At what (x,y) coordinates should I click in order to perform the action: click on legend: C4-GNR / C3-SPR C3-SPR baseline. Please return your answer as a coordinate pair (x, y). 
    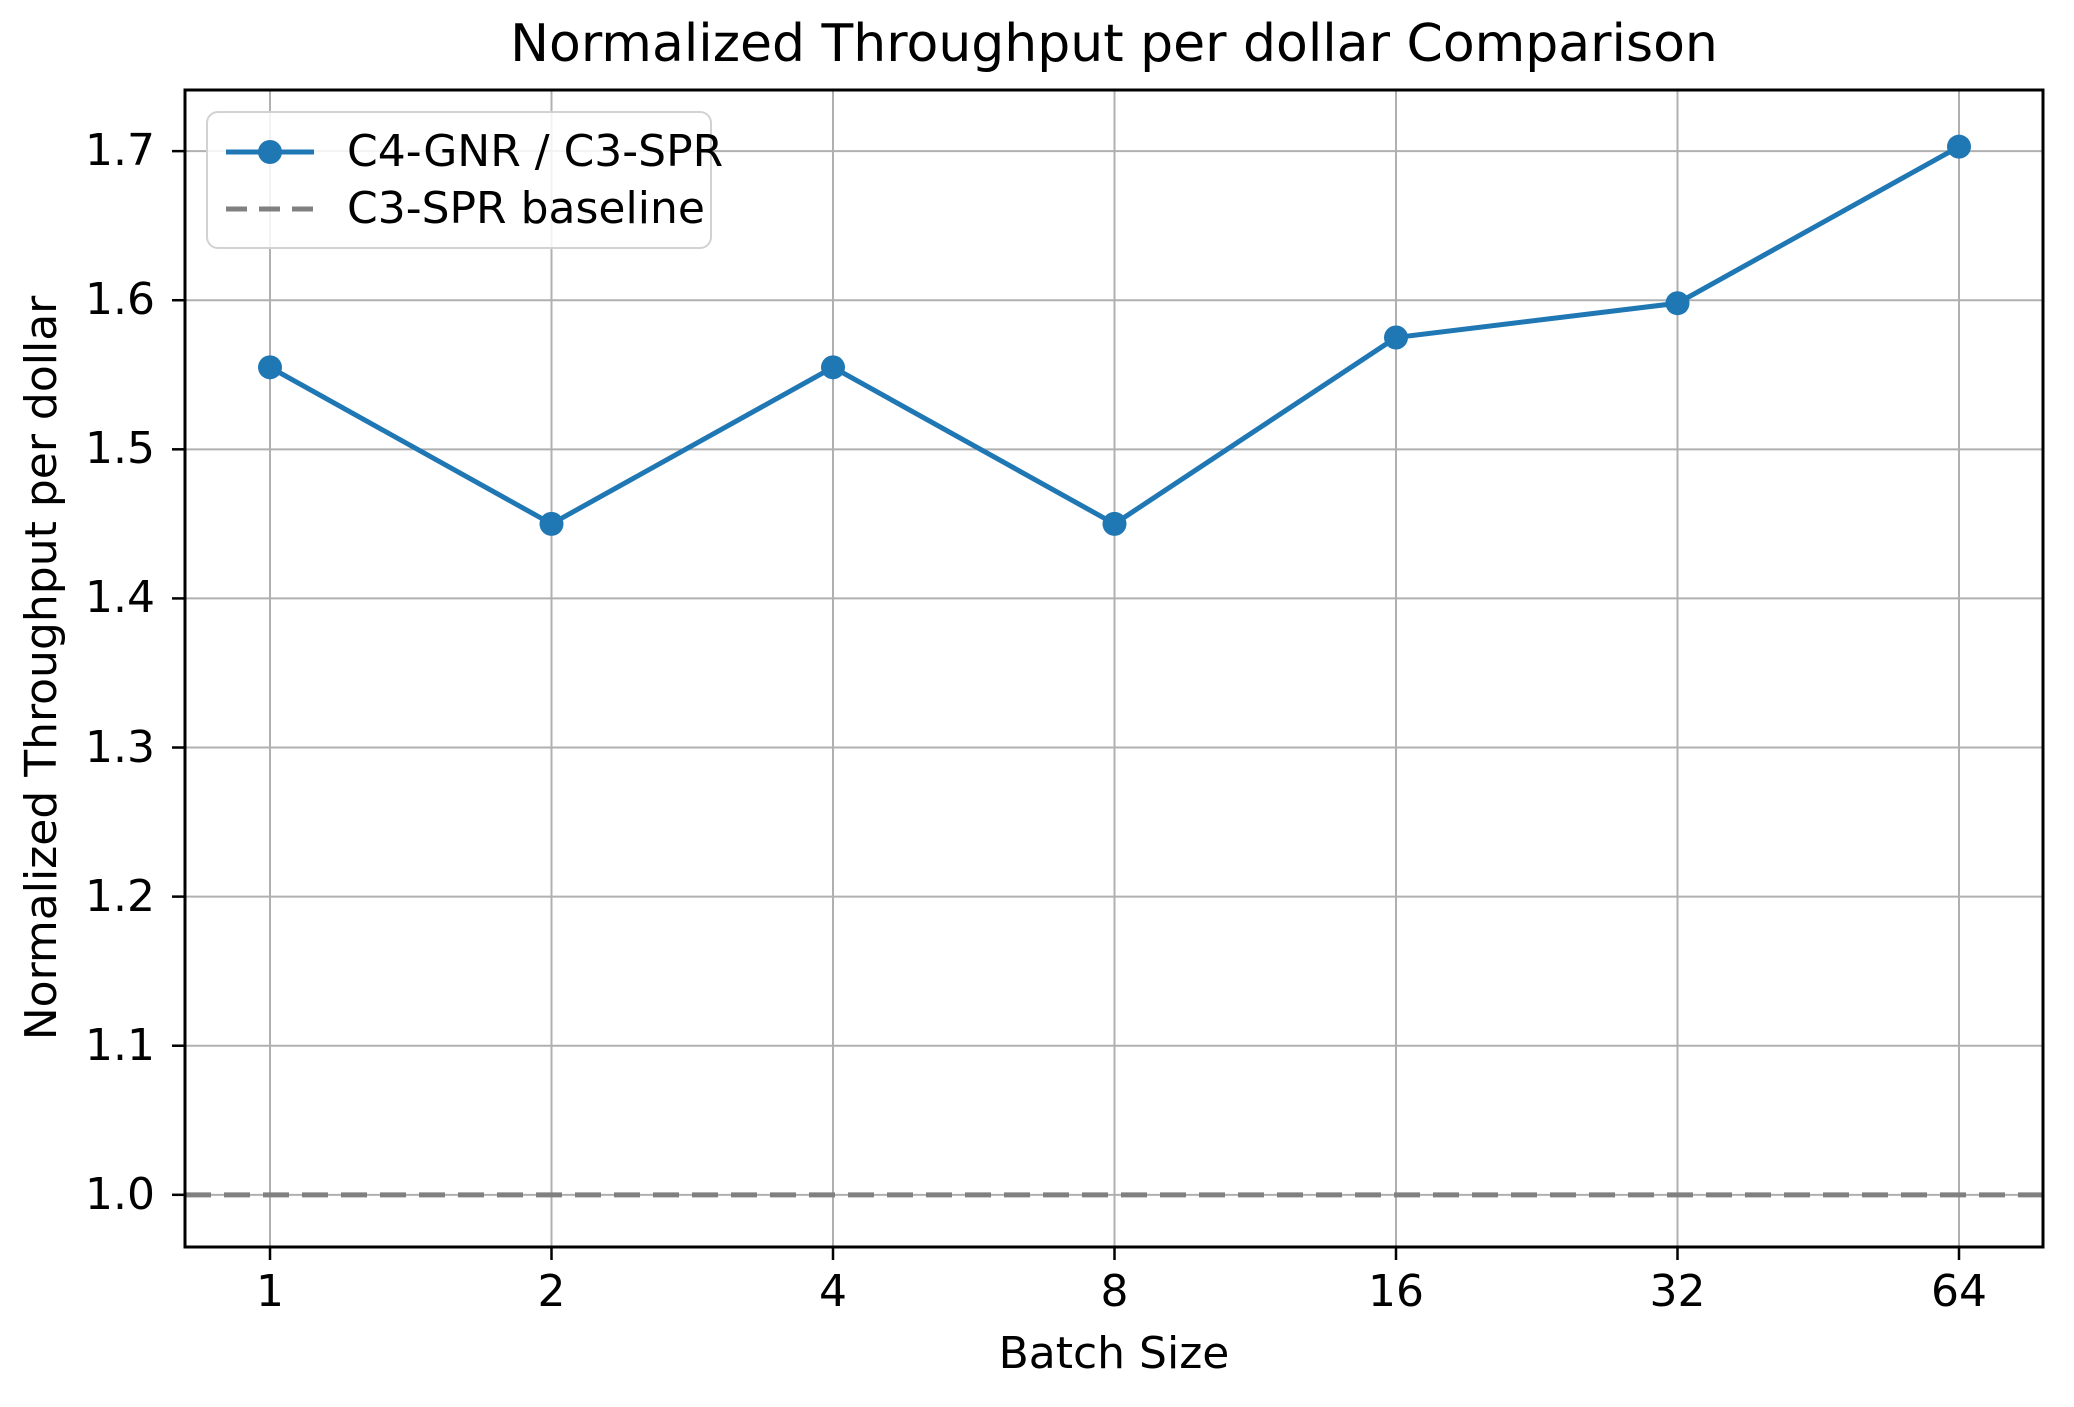
    Looking at the image, I should click on (464, 180).